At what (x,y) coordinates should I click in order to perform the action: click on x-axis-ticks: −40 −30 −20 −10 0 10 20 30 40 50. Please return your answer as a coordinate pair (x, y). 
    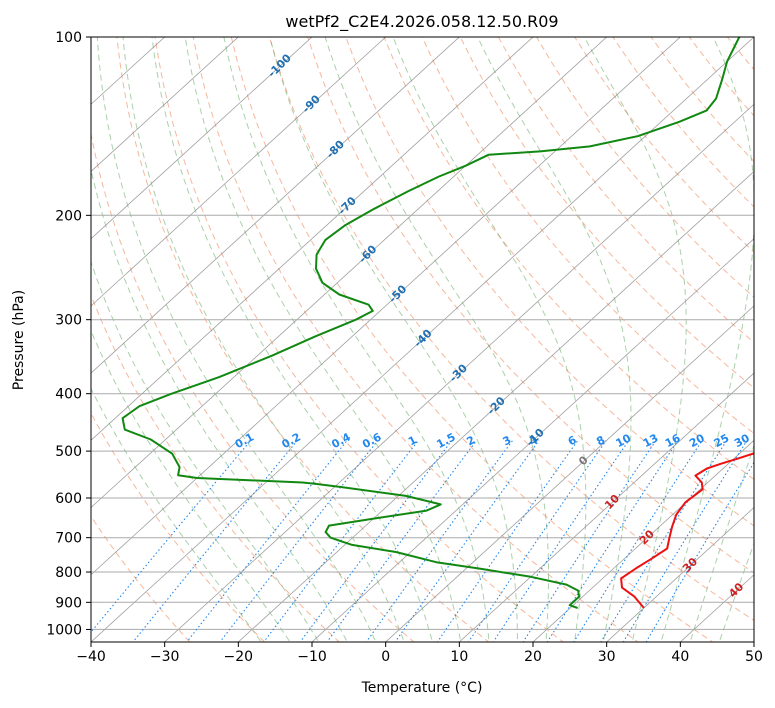
    Looking at the image, I should click on (419, 653).